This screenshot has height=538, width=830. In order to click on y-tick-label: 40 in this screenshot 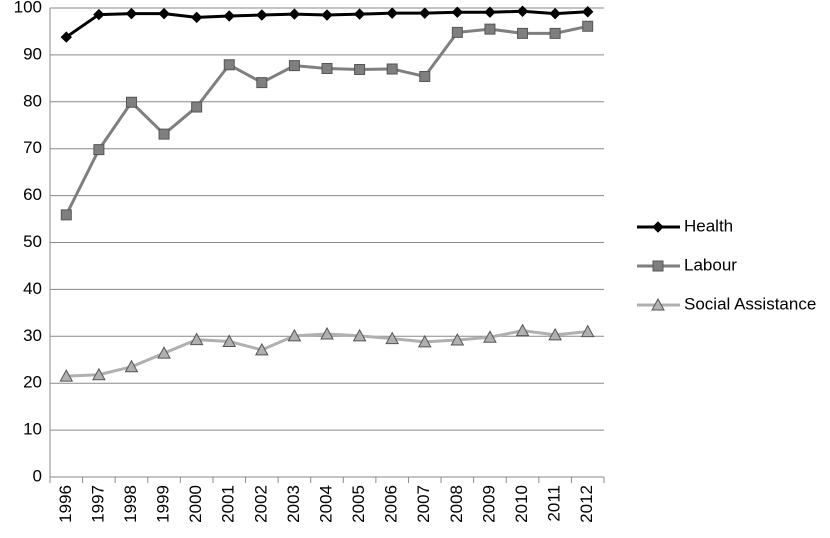, I will do `click(32, 288)`.